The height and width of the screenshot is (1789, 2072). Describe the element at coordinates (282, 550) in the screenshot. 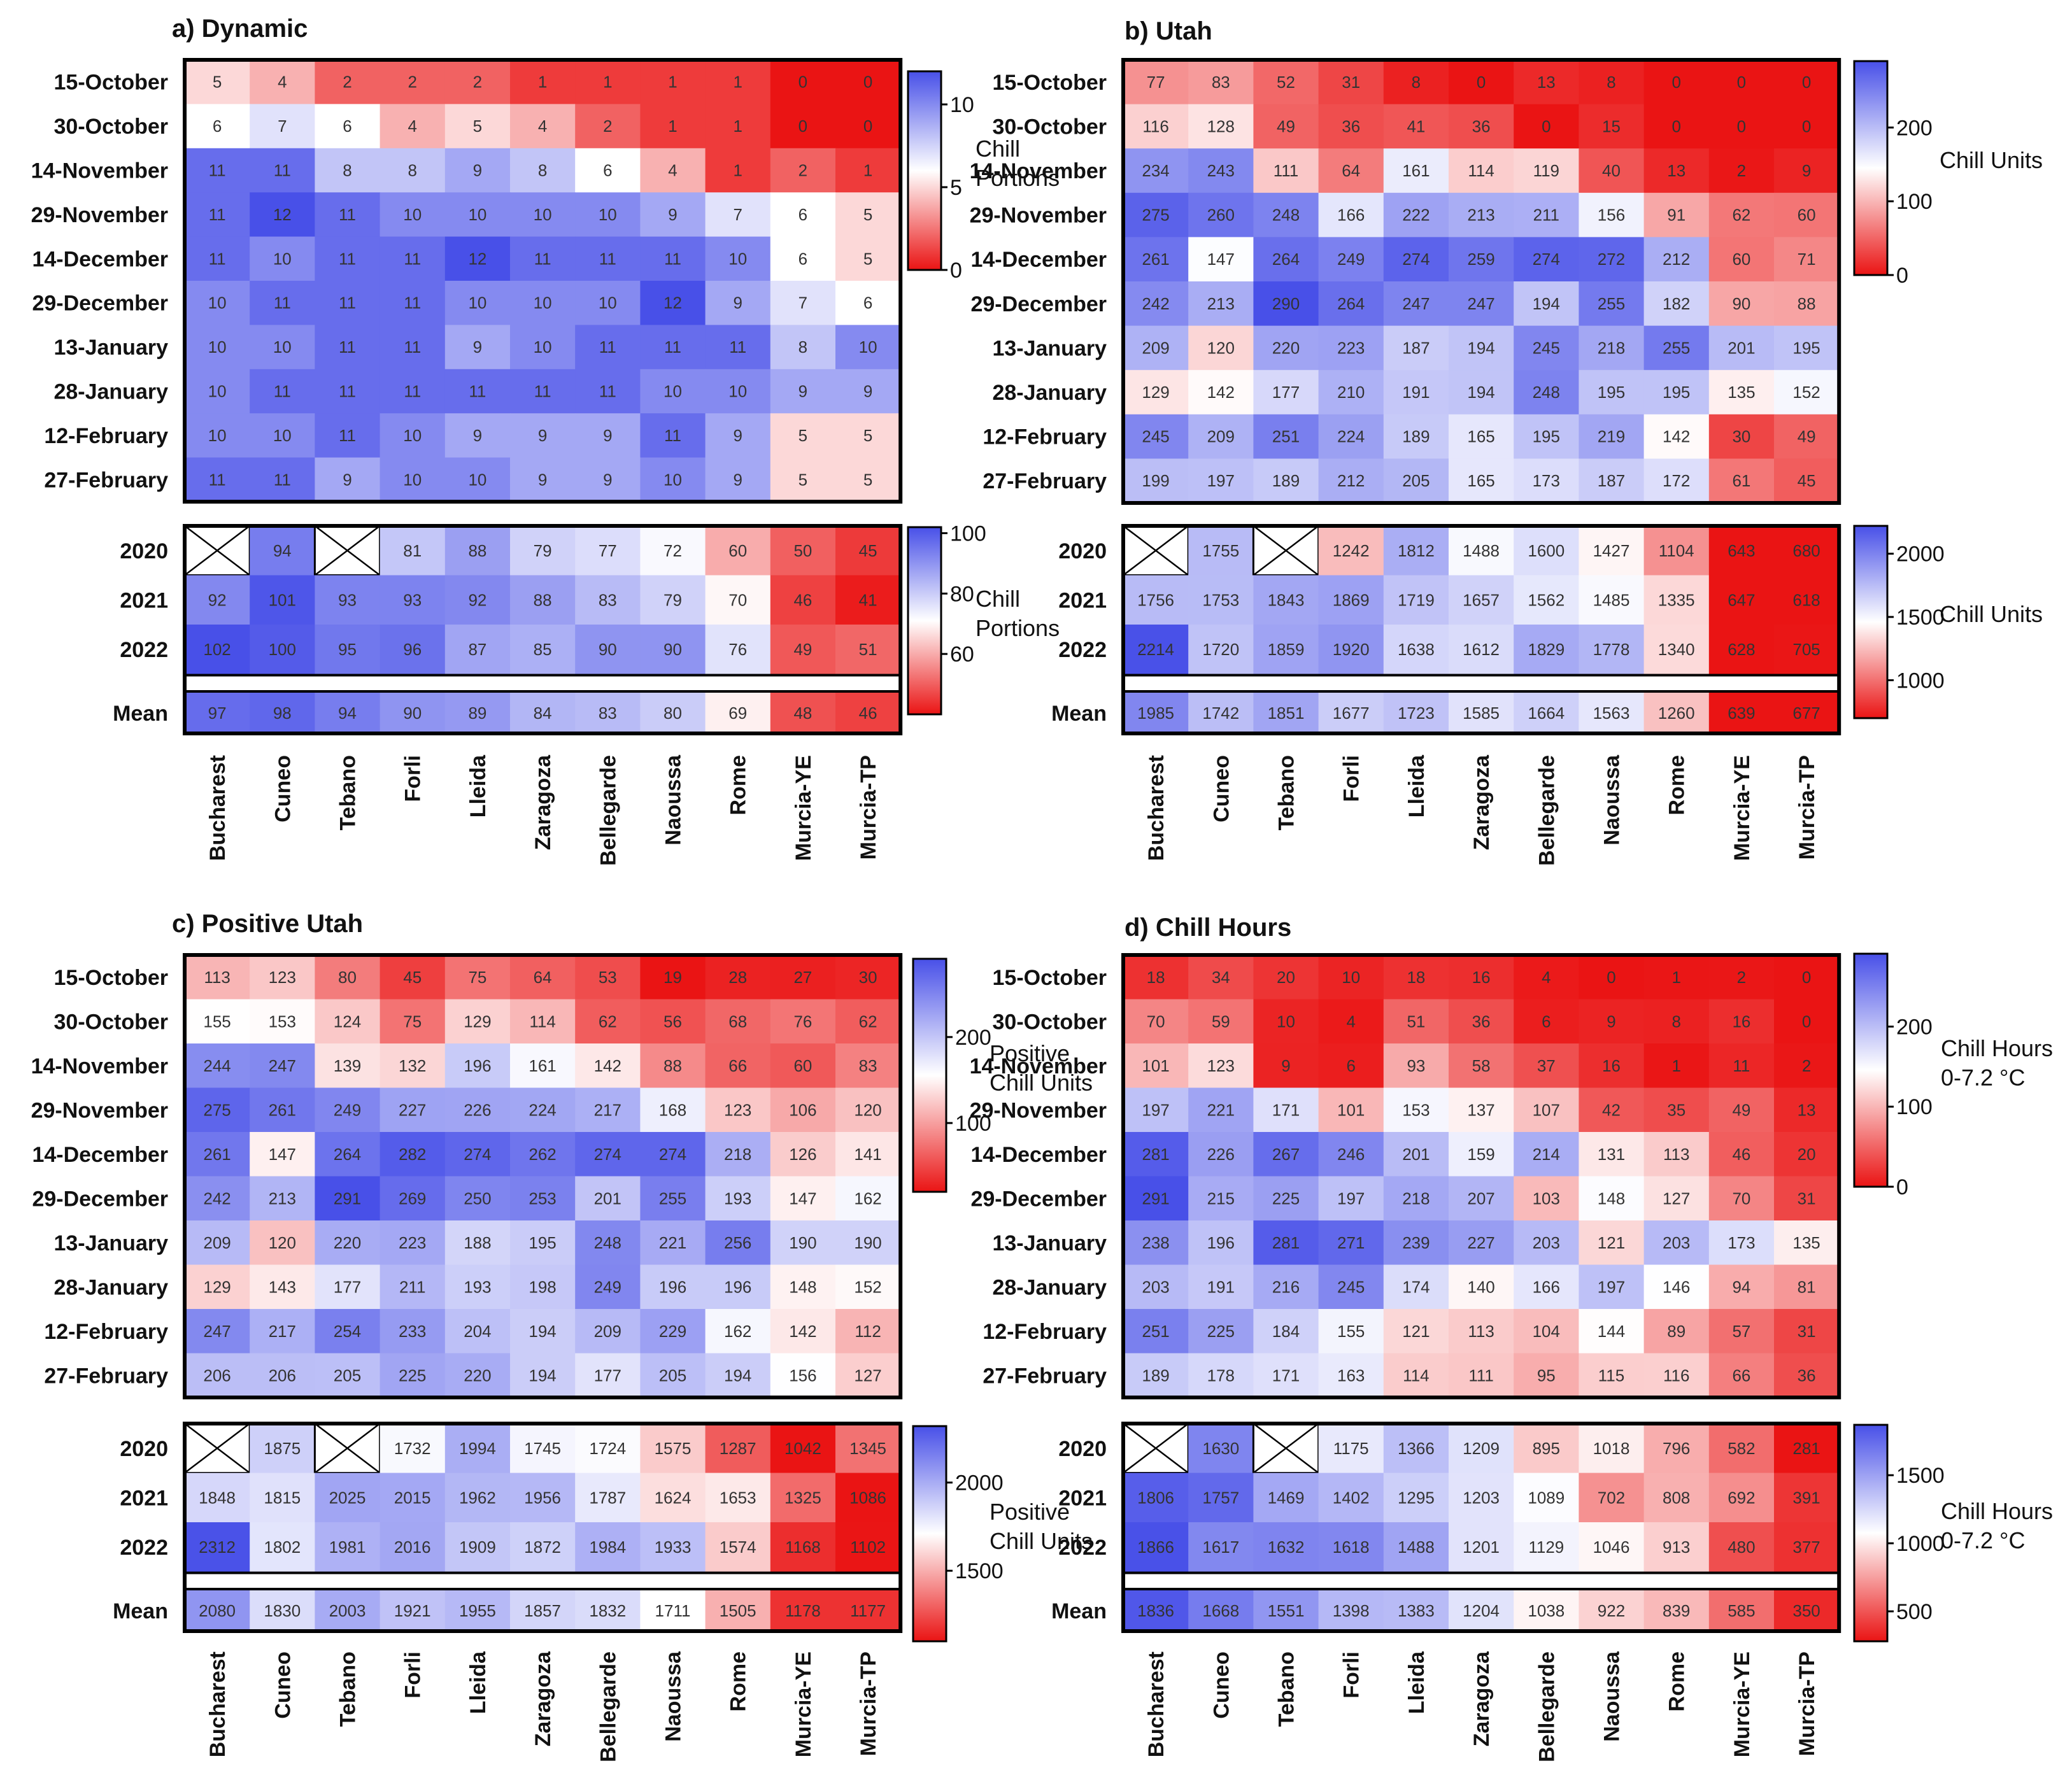

I see `annual-value: 94` at that location.